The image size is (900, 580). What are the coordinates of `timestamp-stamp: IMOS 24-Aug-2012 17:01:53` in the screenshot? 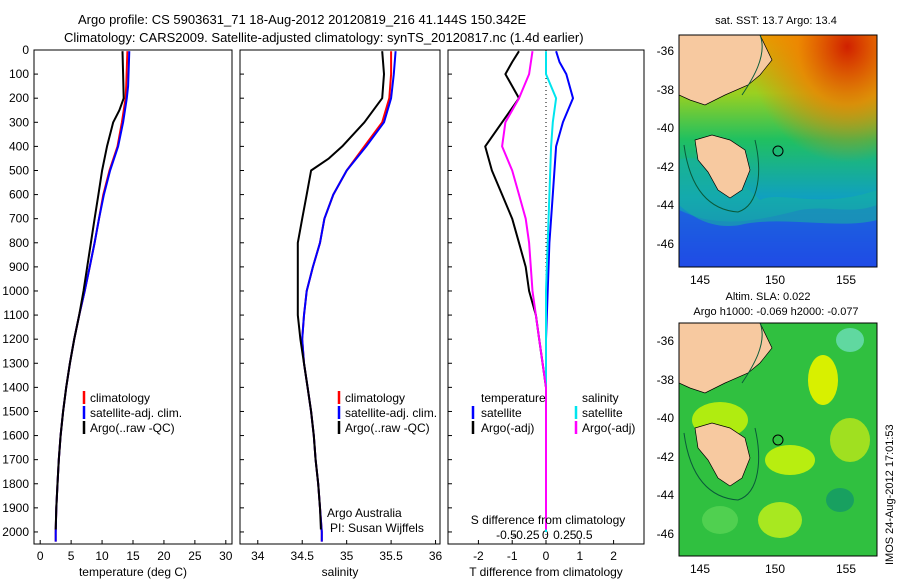 It's located at (890, 494).